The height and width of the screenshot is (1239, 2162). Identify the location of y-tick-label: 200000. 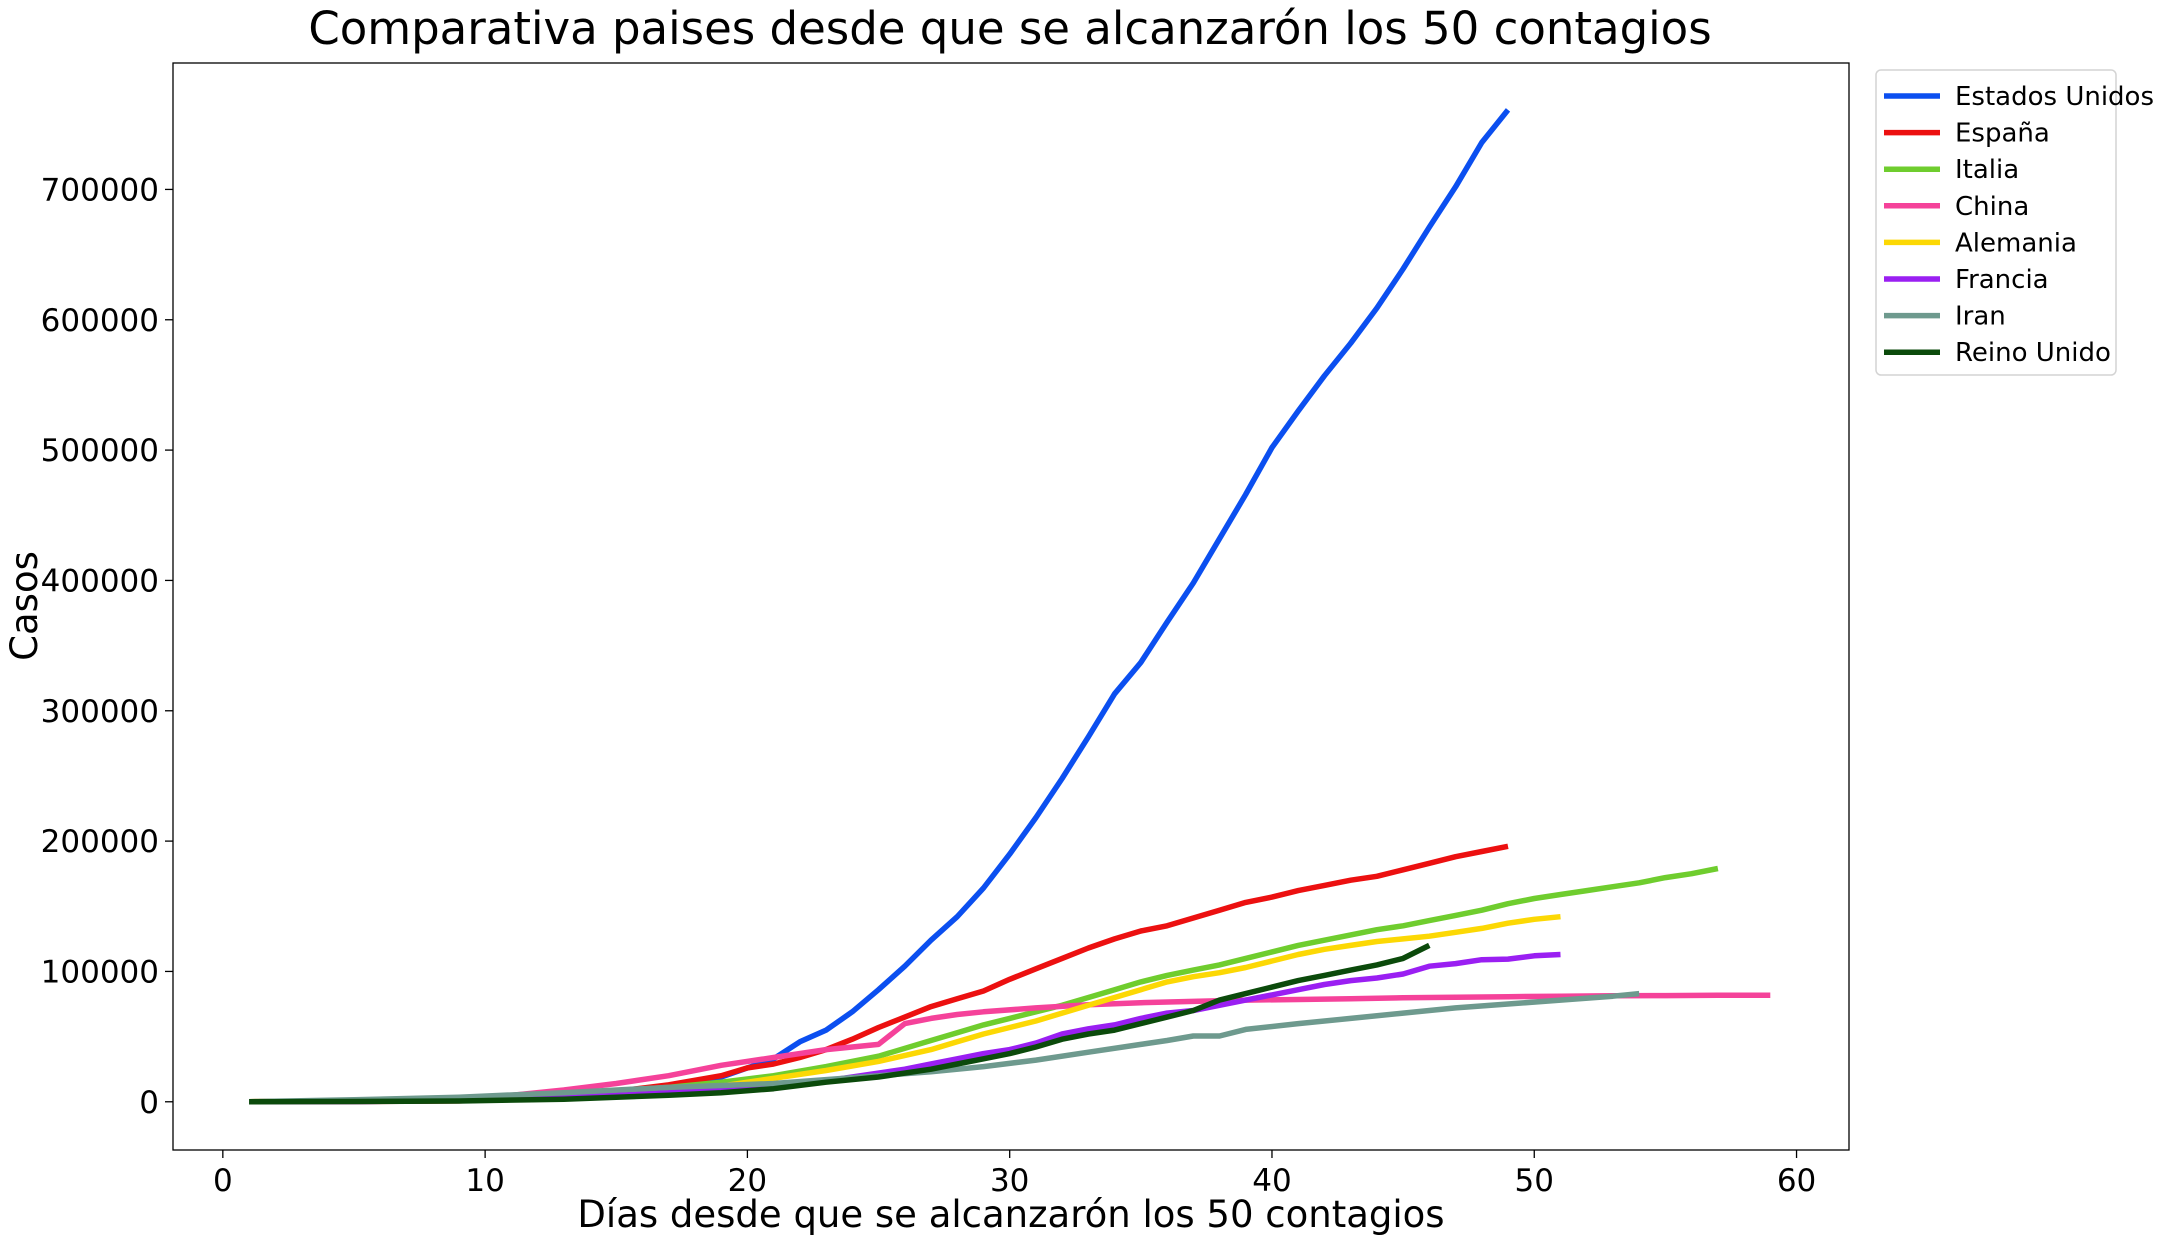
(100, 842).